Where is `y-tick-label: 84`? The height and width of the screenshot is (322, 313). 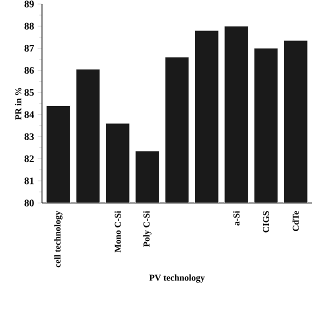
y-tick-label: 84 is located at coordinates (29, 114).